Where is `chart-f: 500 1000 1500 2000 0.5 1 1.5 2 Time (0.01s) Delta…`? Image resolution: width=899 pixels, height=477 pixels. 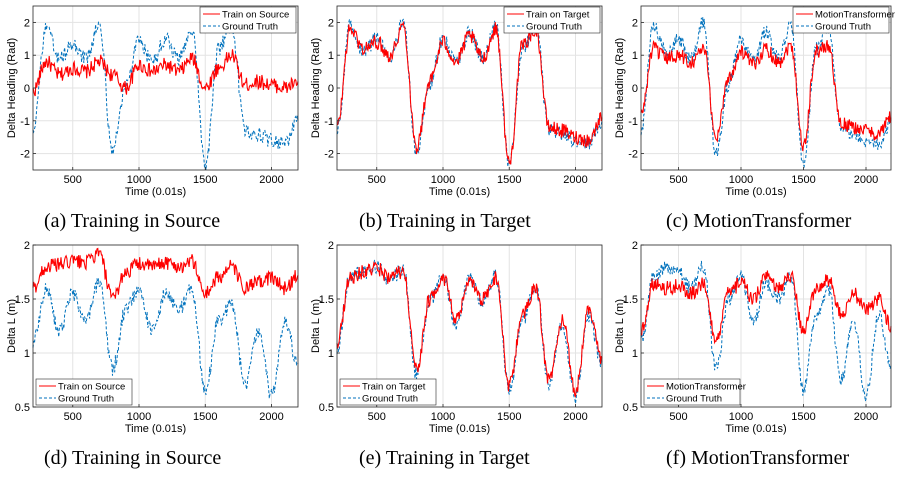 chart-f: 500 1000 1500 2000 0.5 1 1.5 2 Time (0.01s) Delta… is located at coordinates (753, 337).